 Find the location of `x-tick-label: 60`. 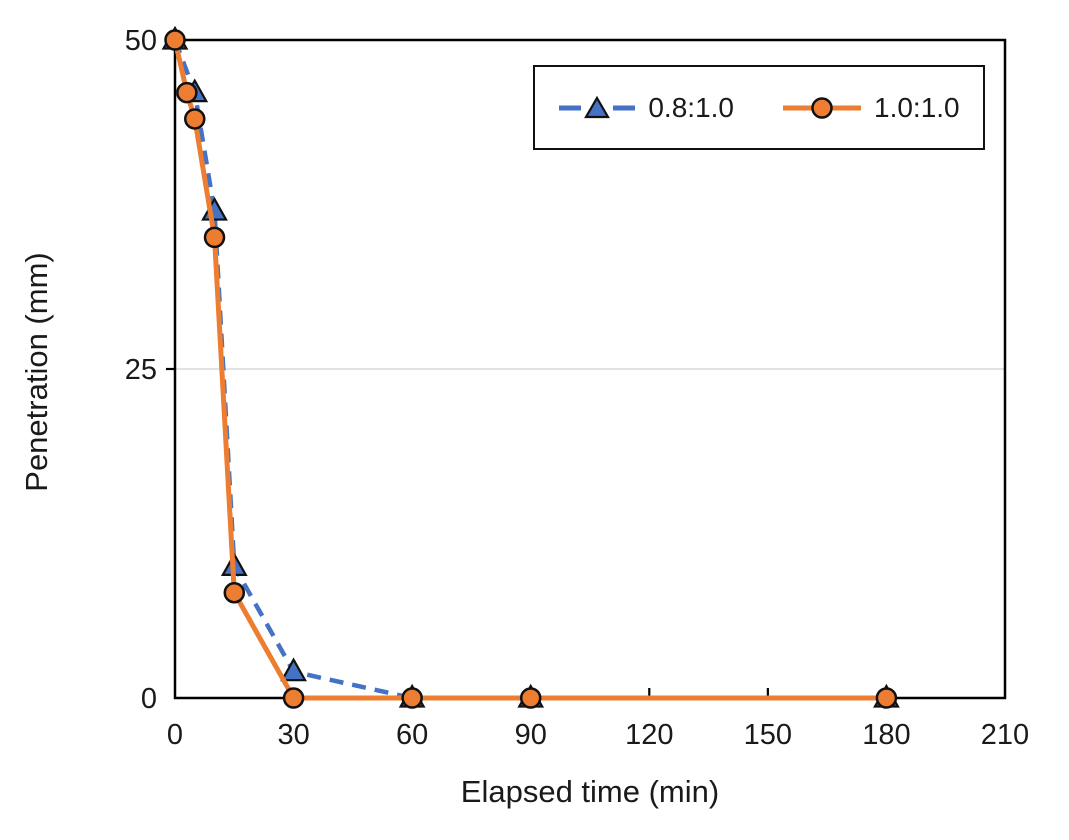

x-tick-label: 60 is located at coordinates (412, 735).